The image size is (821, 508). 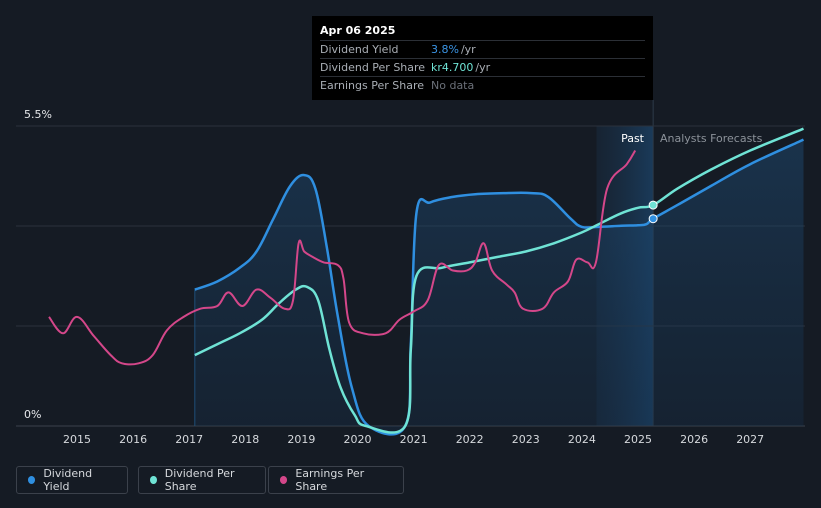 I want to click on y-tick-label-zero: 0%, so click(x=32, y=414).